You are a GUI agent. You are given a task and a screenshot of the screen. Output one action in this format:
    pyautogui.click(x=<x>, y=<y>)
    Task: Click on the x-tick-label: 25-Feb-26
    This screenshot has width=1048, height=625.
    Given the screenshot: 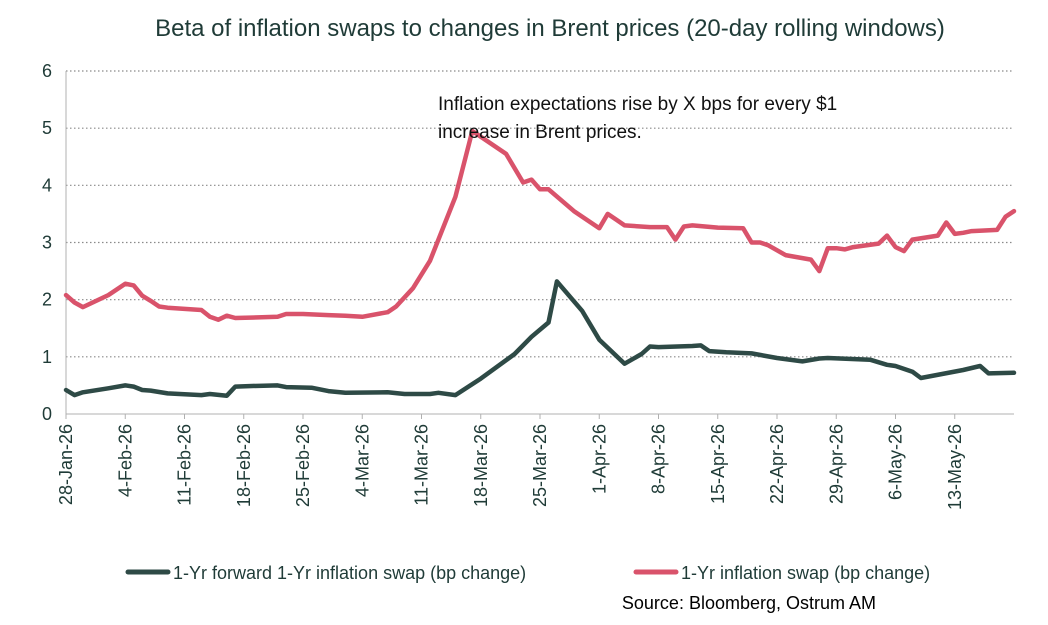 What is the action you would take?
    pyautogui.click(x=303, y=465)
    